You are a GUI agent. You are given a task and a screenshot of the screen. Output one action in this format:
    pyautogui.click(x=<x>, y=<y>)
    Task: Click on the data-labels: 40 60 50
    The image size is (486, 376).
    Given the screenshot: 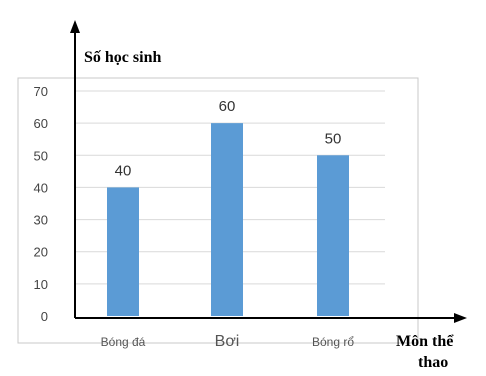 What is the action you would take?
    pyautogui.click(x=228, y=138)
    